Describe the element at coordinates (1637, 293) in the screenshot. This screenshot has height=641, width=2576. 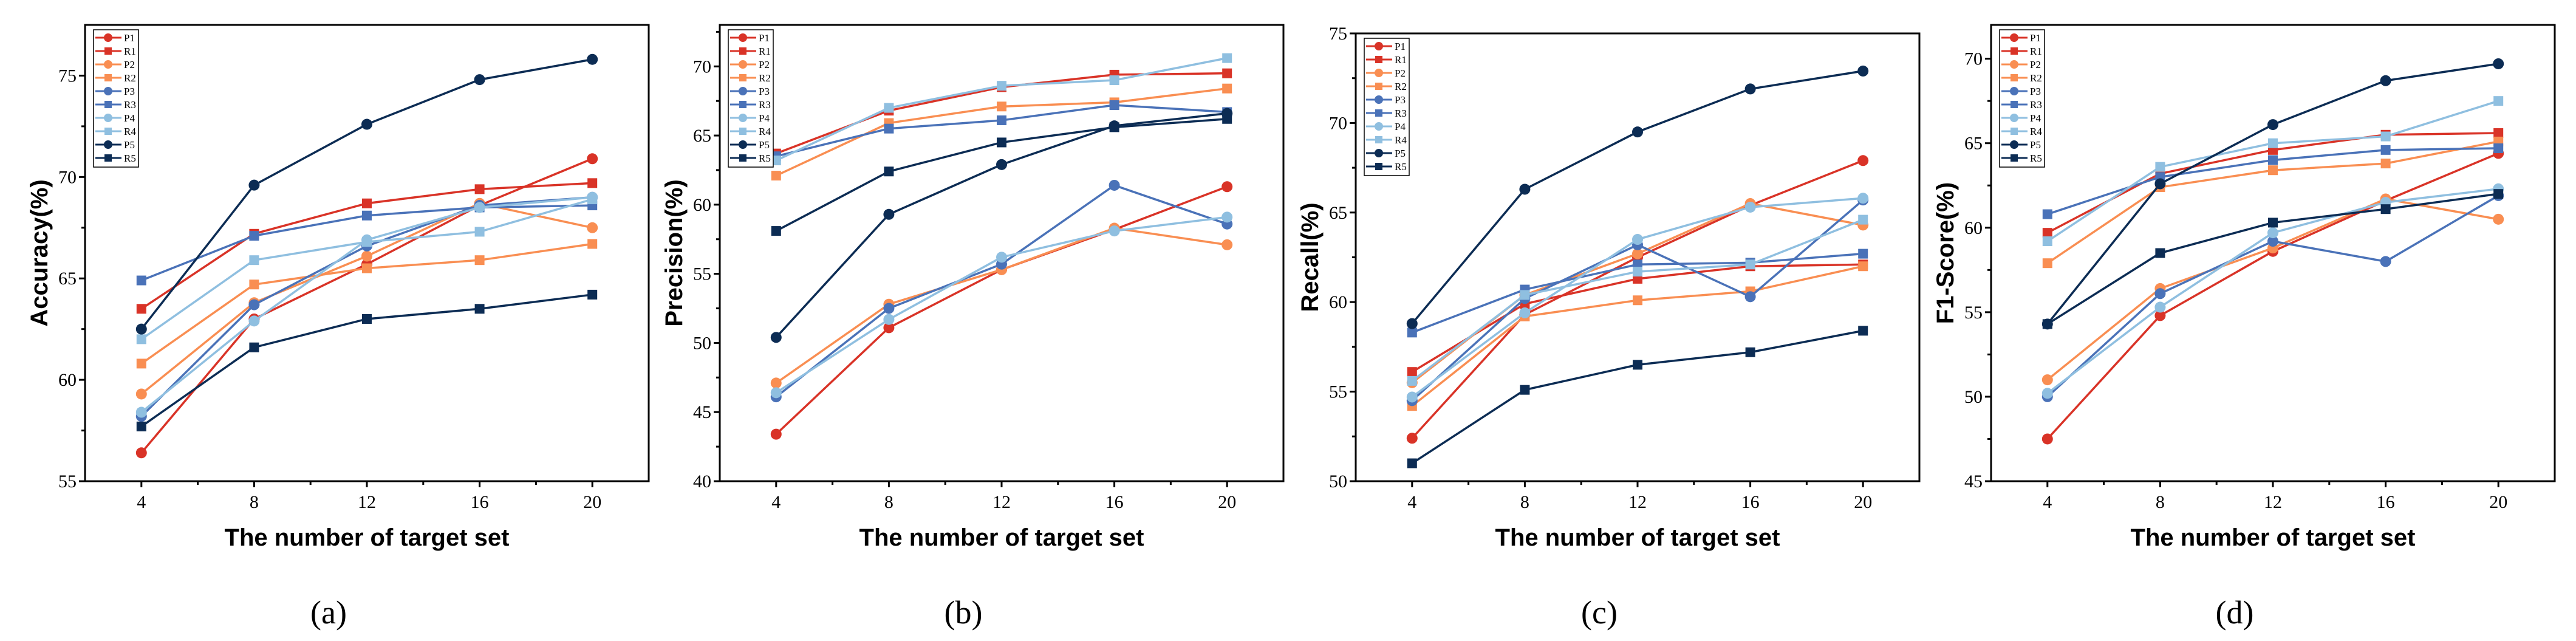
I see `series-r3` at that location.